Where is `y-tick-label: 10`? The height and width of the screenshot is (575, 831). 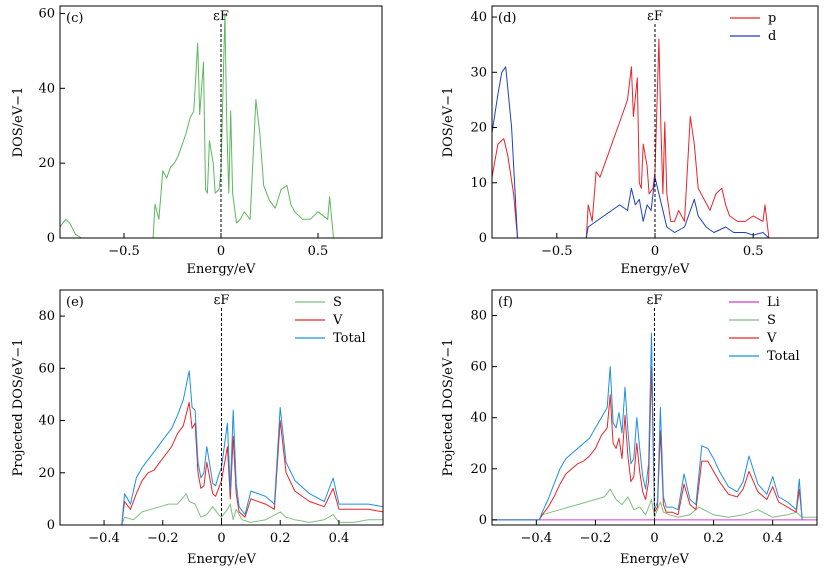 y-tick-label: 10 is located at coordinates (478, 183).